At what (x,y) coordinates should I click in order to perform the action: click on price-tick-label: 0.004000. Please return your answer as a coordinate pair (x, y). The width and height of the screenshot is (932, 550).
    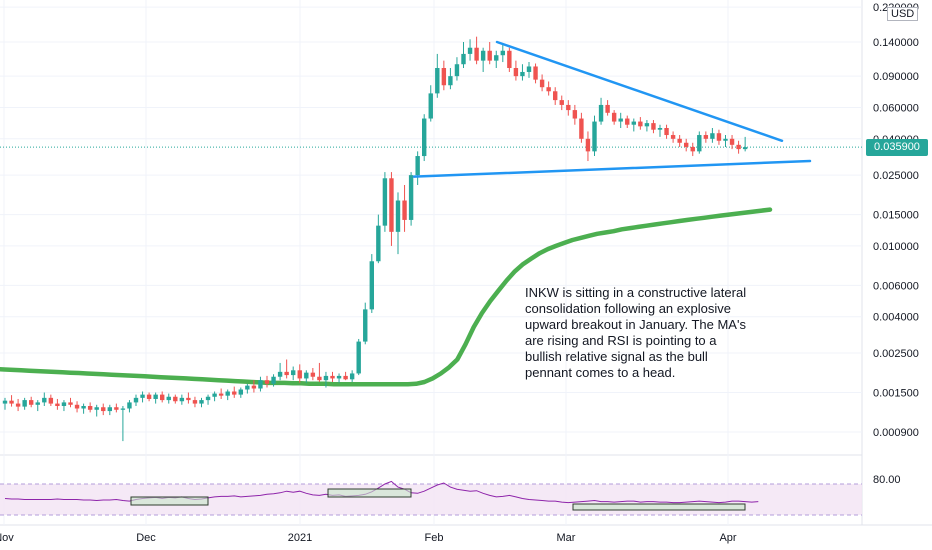
    Looking at the image, I should click on (896, 318).